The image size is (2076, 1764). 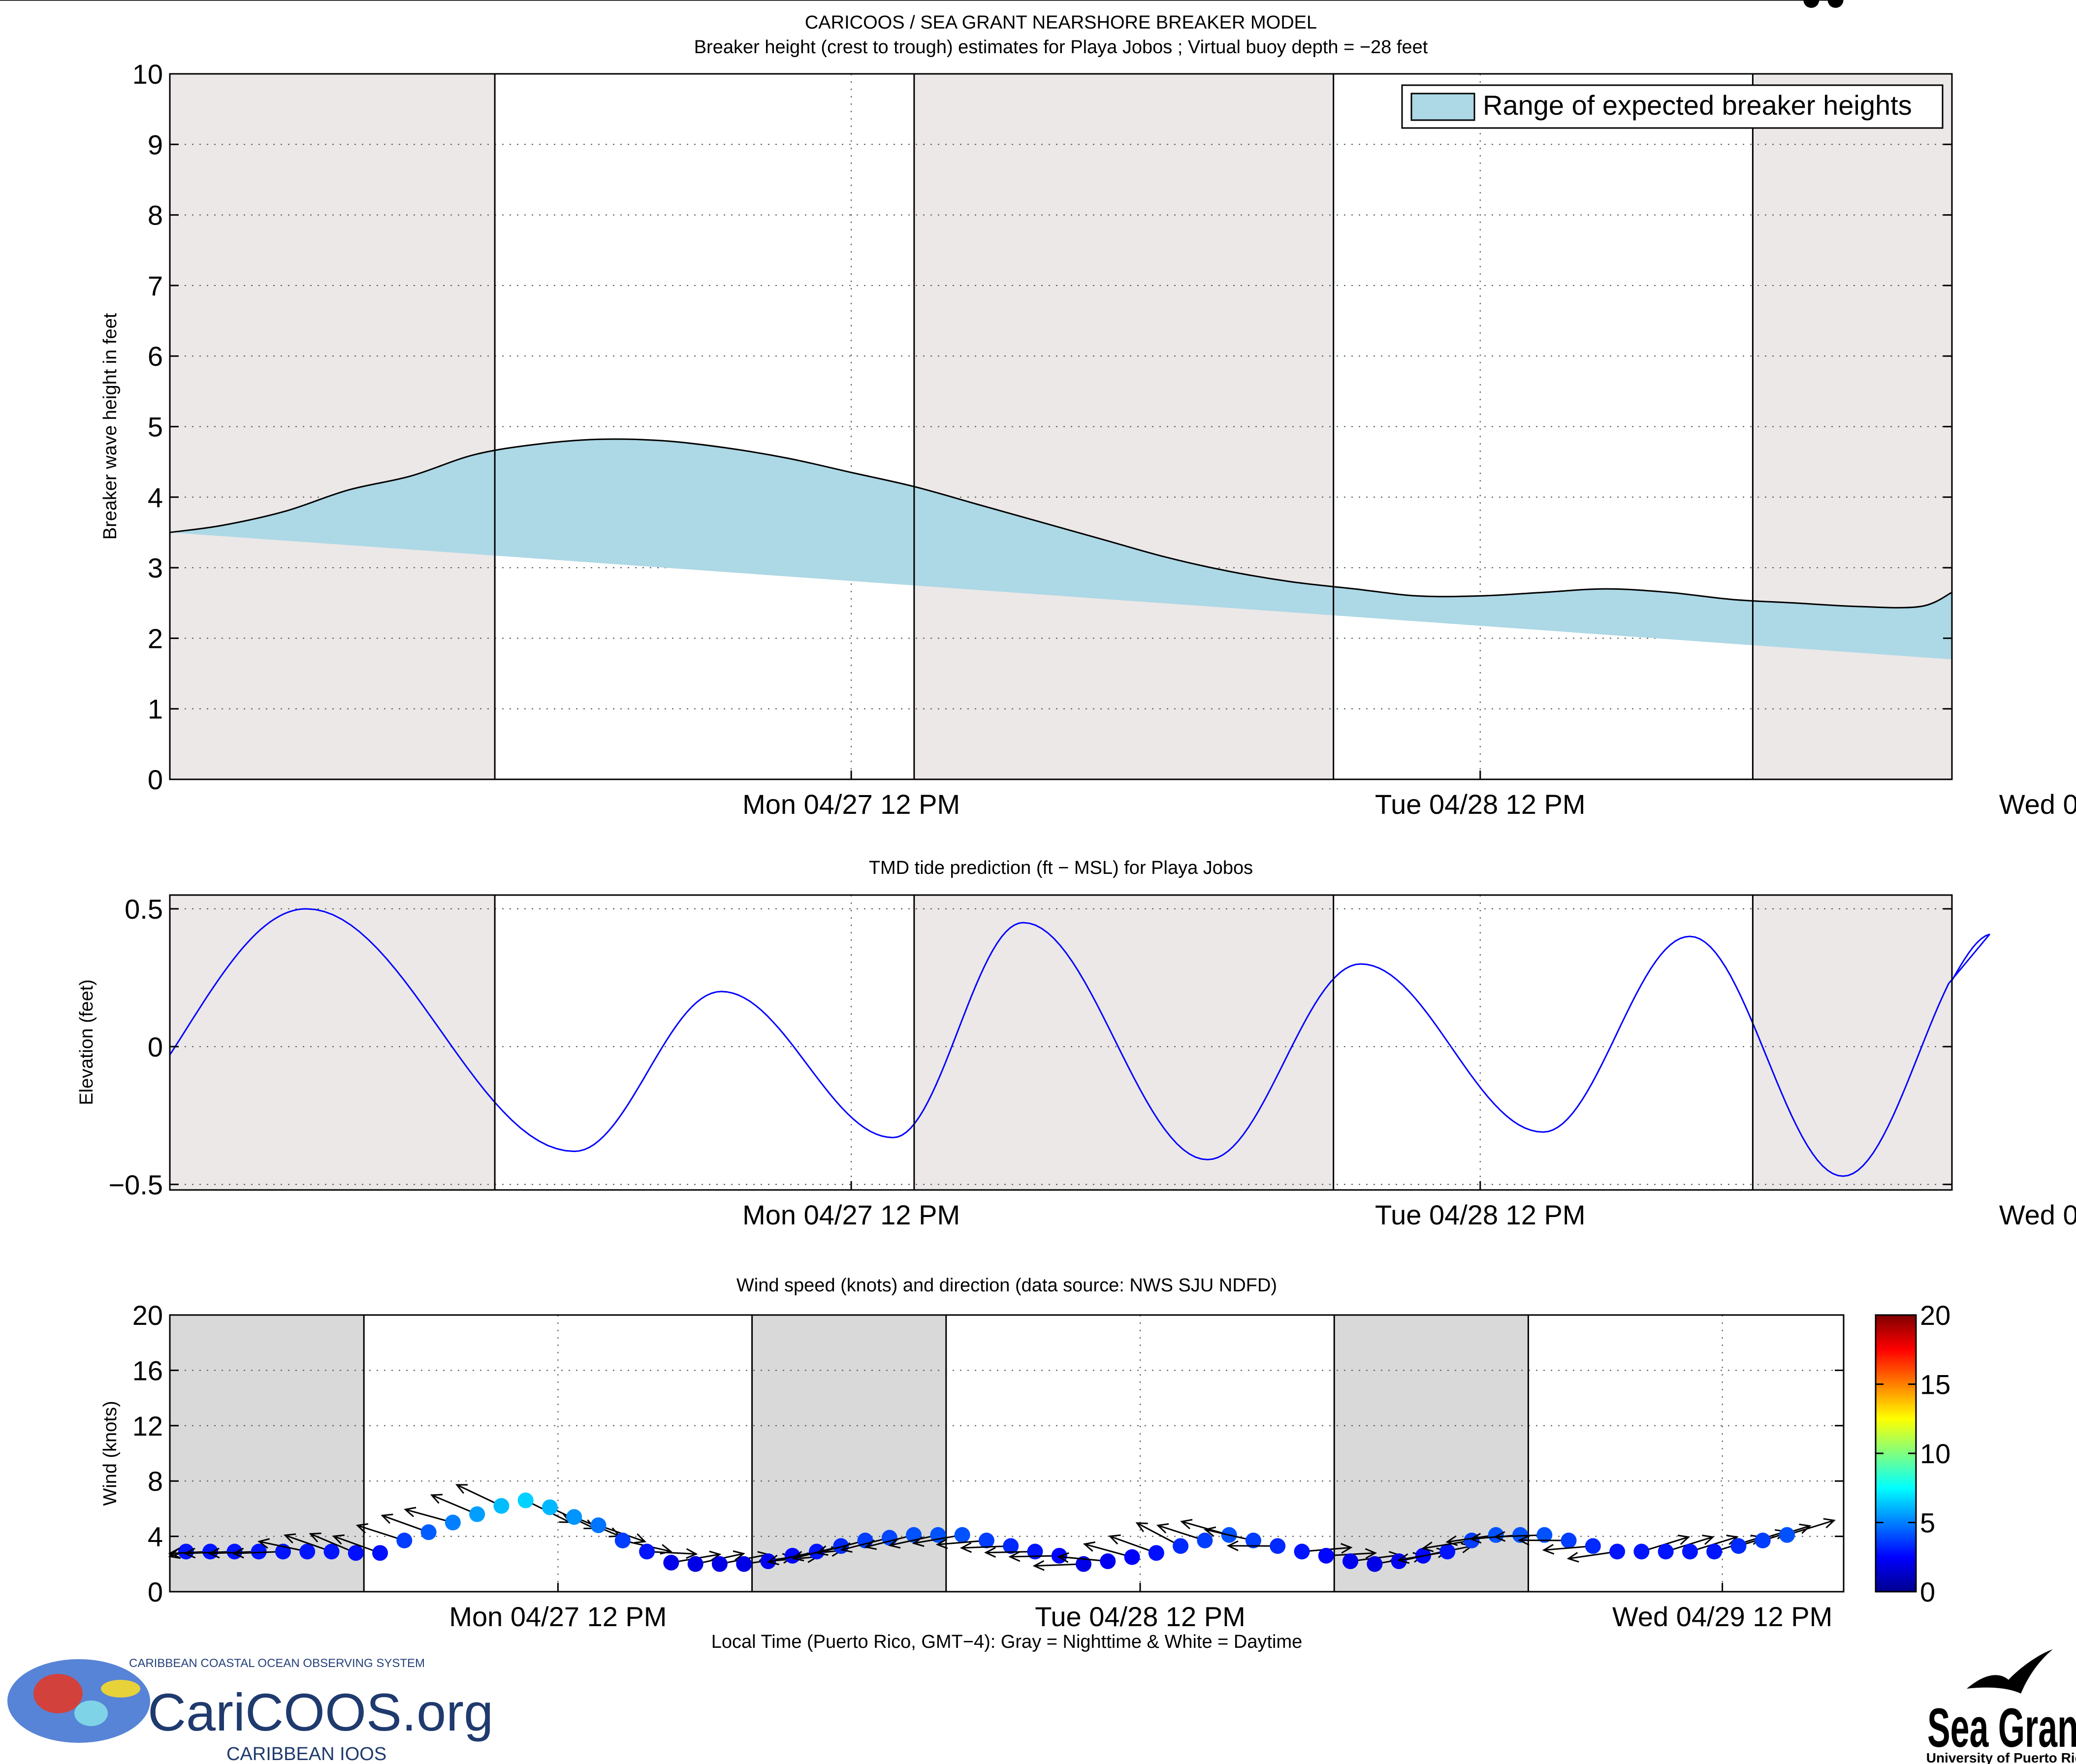 I want to click on x-tick-label: Tue 04/28 12 PM, so click(x=1480, y=804).